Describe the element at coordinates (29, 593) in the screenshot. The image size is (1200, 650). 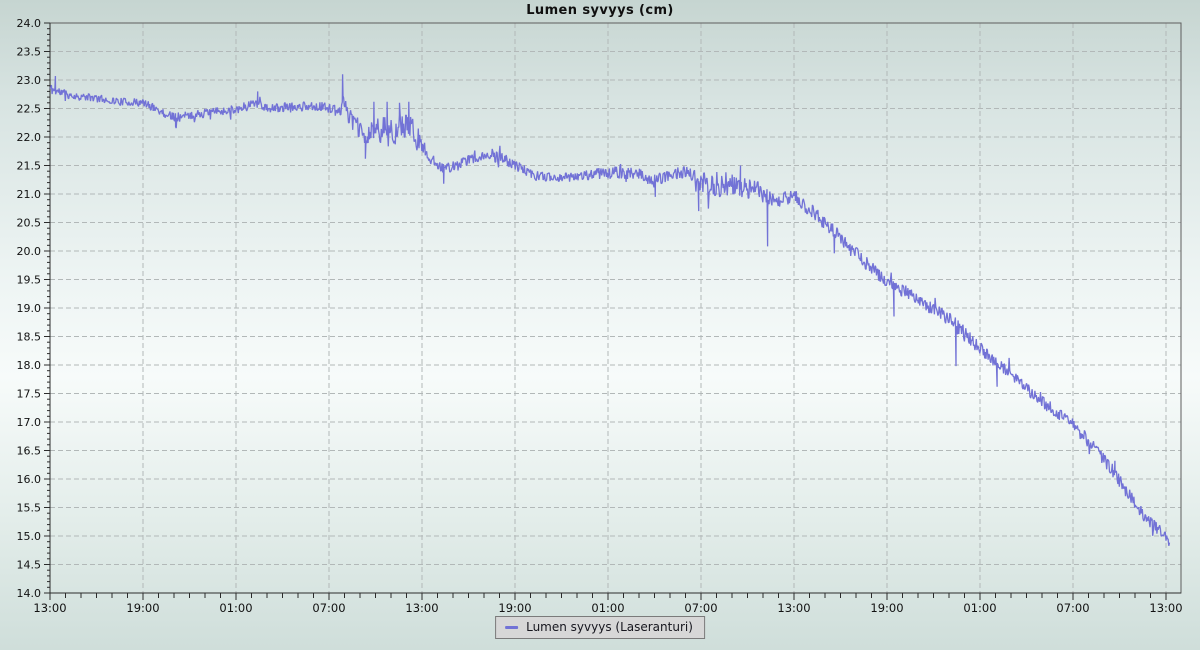
I see `y-tick-label: 14.0` at that location.